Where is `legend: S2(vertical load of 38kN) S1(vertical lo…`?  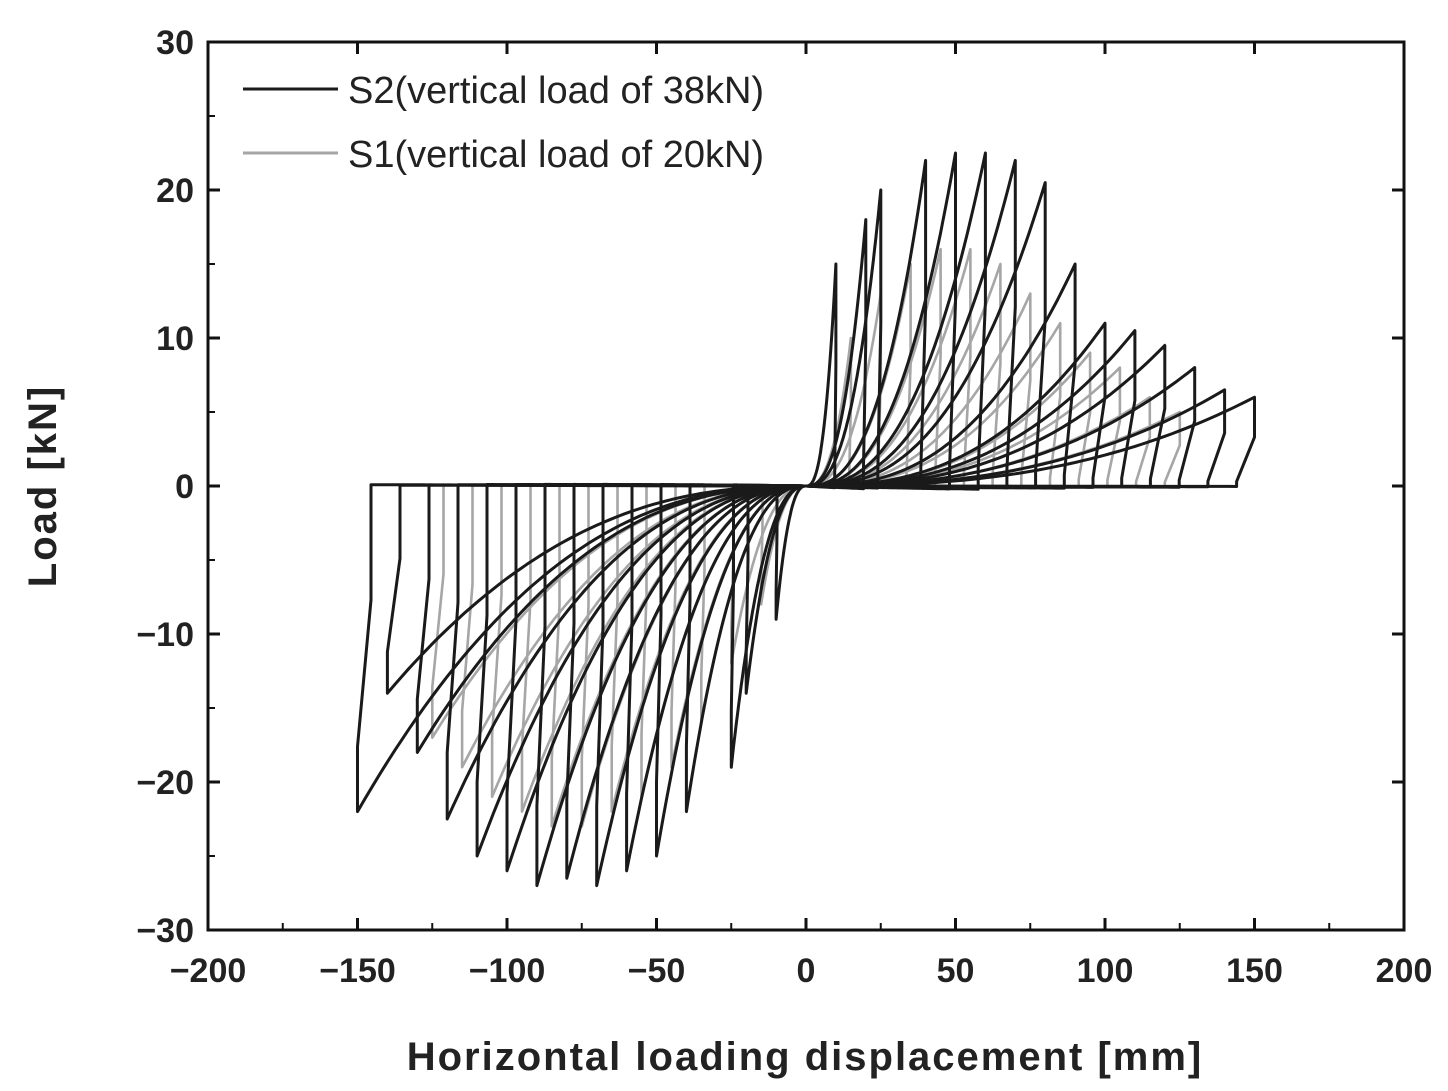
legend: S2(vertical load of 38kN) S1(vertical lo… is located at coordinates (503, 123).